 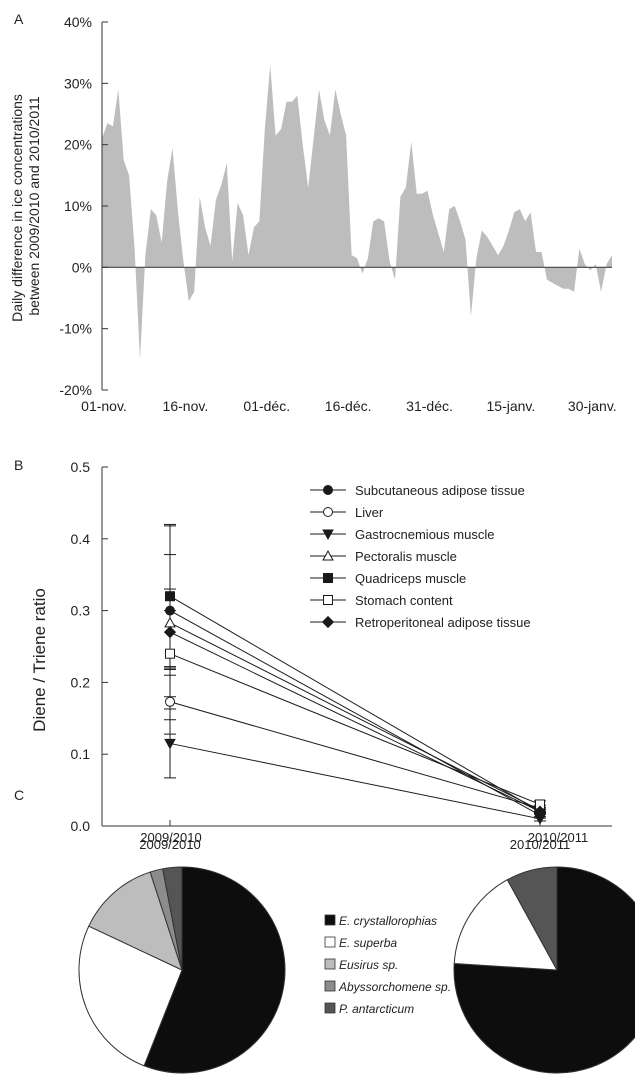 What do you see at coordinates (82, 267) in the screenshot?
I see `y-tick-label: 0%` at bounding box center [82, 267].